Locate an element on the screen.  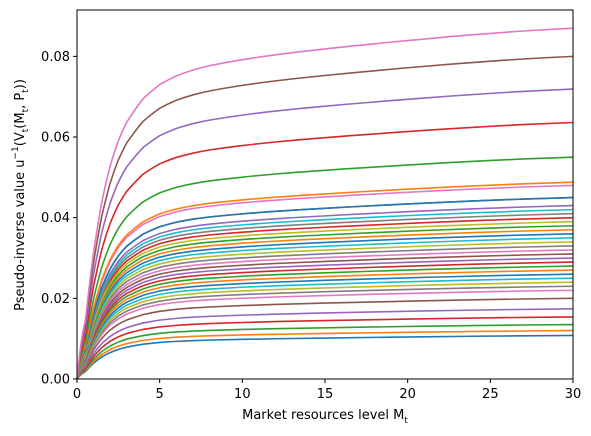
x-axis-ticks: 0 5 10 15 20 25 30 is located at coordinates (327, 390).